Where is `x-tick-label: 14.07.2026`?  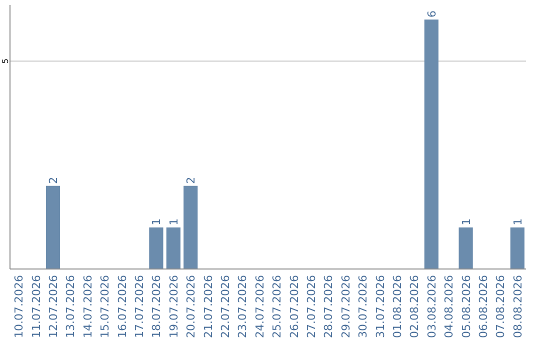
x-tick-label: 14.07.2026 is located at coordinates (87, 306).